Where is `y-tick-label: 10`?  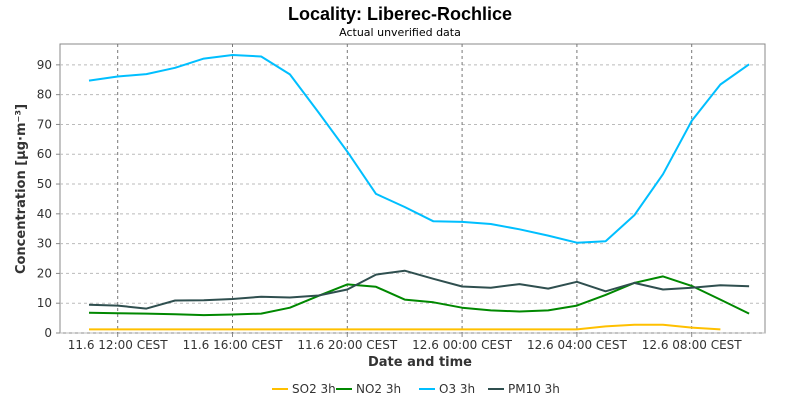 y-tick-label: 10 is located at coordinates (44, 303).